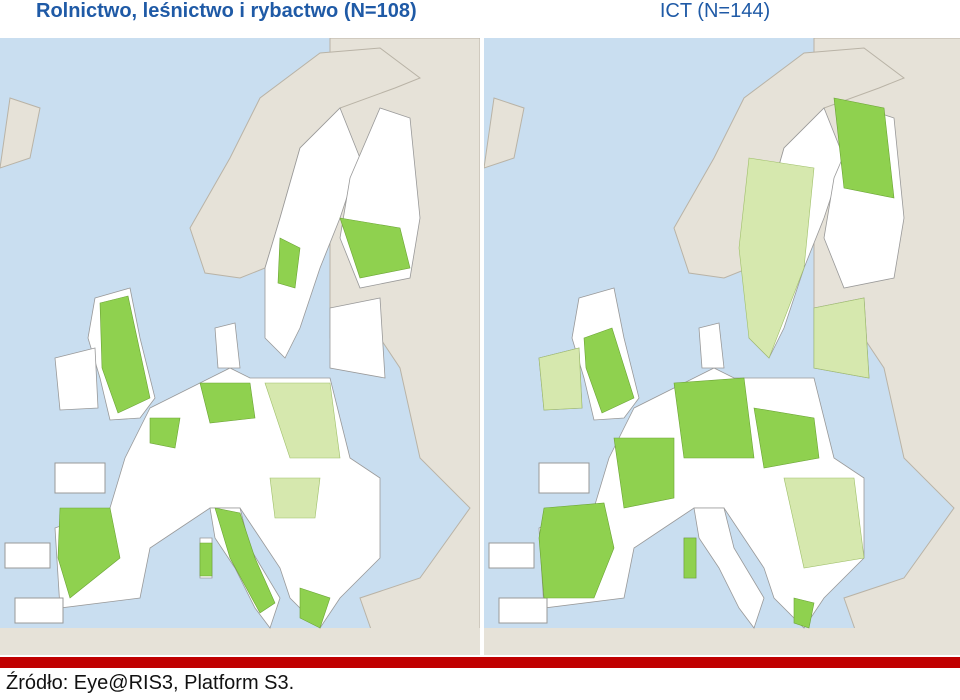  What do you see at coordinates (226, 11) in the screenshot?
I see `panel-title: Rolnictwo, leśnictwo i rybactwo (N=108)` at bounding box center [226, 11].